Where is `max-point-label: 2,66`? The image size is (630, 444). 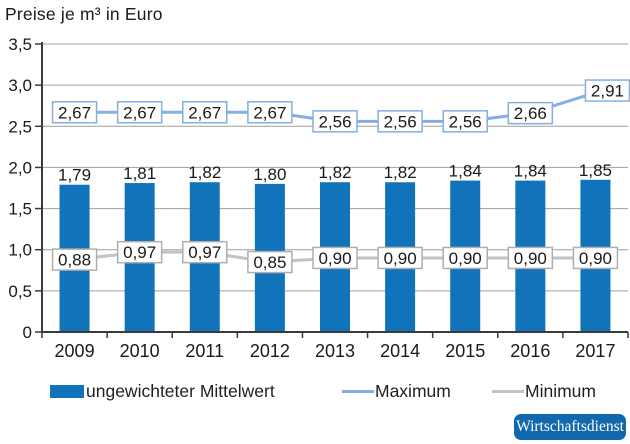
max-point-label: 2,66 is located at coordinates (530, 113).